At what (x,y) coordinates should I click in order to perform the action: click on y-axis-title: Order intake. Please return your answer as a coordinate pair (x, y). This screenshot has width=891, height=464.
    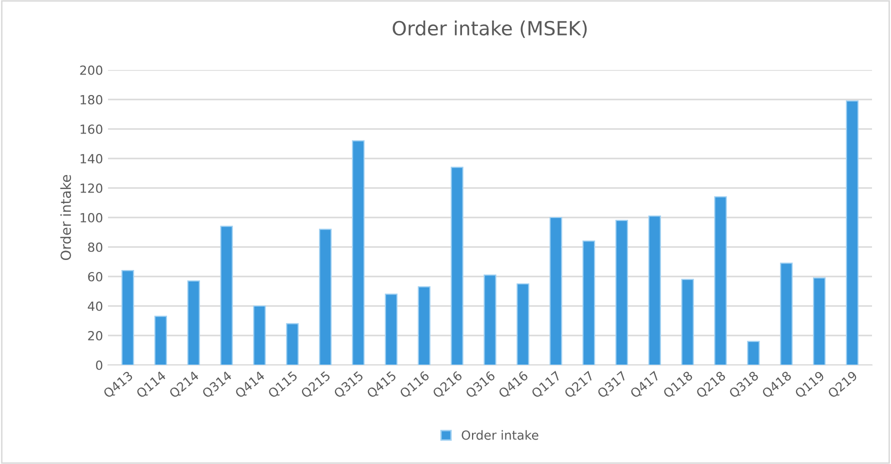
    Looking at the image, I should click on (66, 217).